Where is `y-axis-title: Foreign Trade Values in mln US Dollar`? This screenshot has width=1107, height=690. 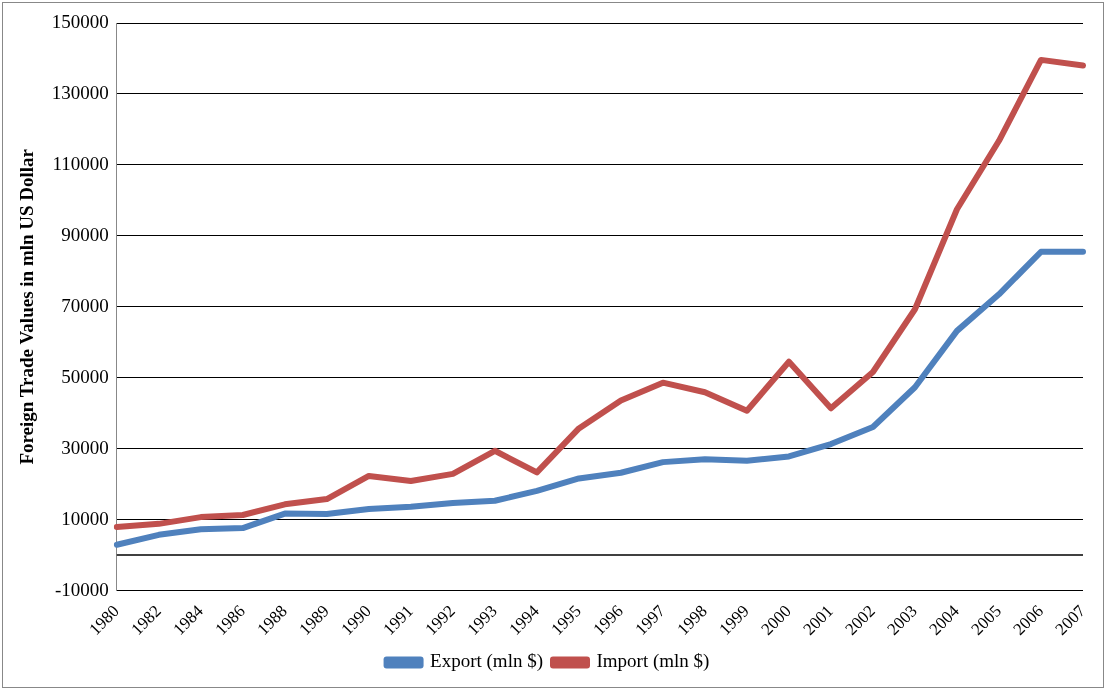 y-axis-title: Foreign Trade Values in mln US Dollar is located at coordinates (27, 306).